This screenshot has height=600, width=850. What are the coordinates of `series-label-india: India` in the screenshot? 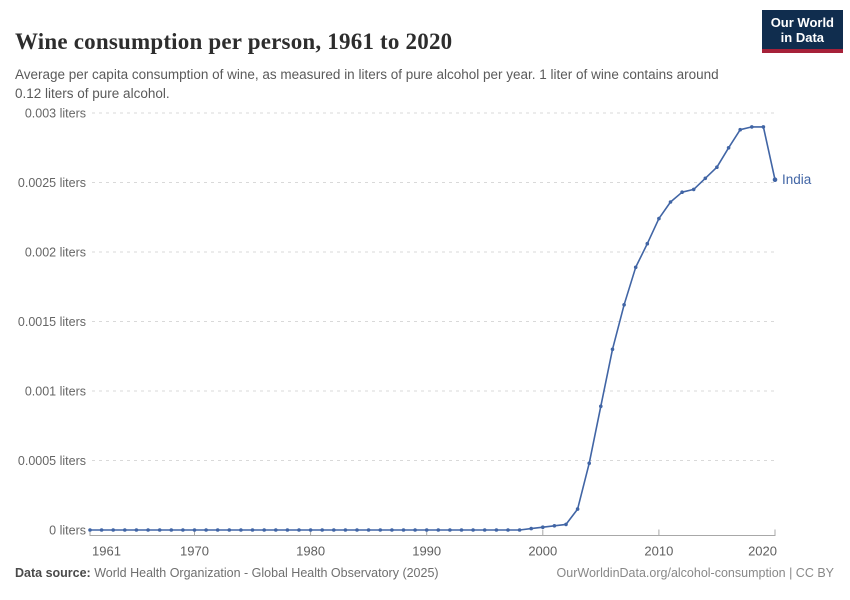 It's located at (797, 179).